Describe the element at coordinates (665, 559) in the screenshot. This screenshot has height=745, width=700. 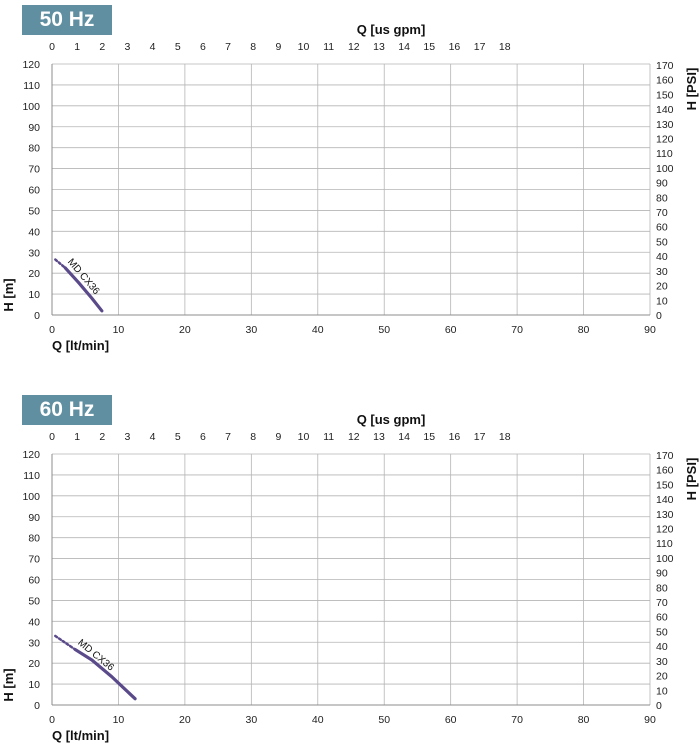
I see `y2-tick-label: 100` at that location.